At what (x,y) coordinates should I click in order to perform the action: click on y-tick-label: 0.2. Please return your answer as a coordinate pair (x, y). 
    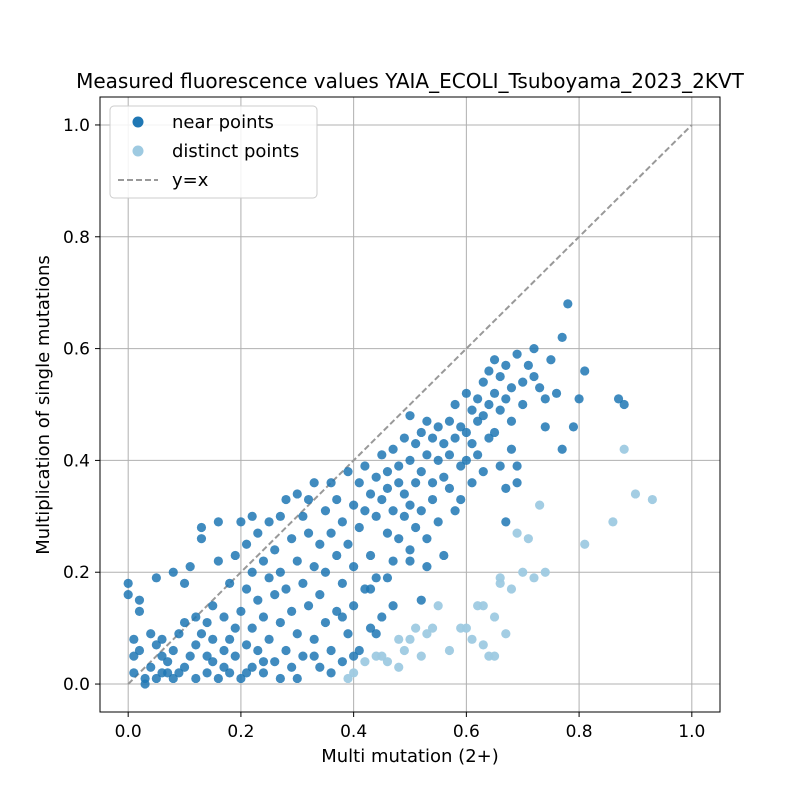
    Looking at the image, I should click on (76, 573).